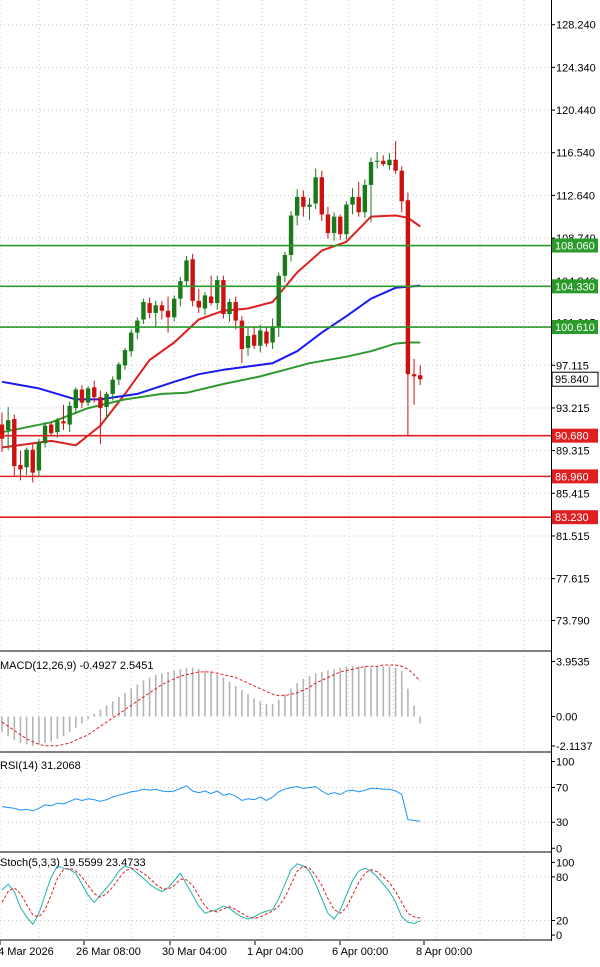 Image resolution: width=600 pixels, height=967 pixels. I want to click on rsi-axis-label: 70, so click(562, 789).